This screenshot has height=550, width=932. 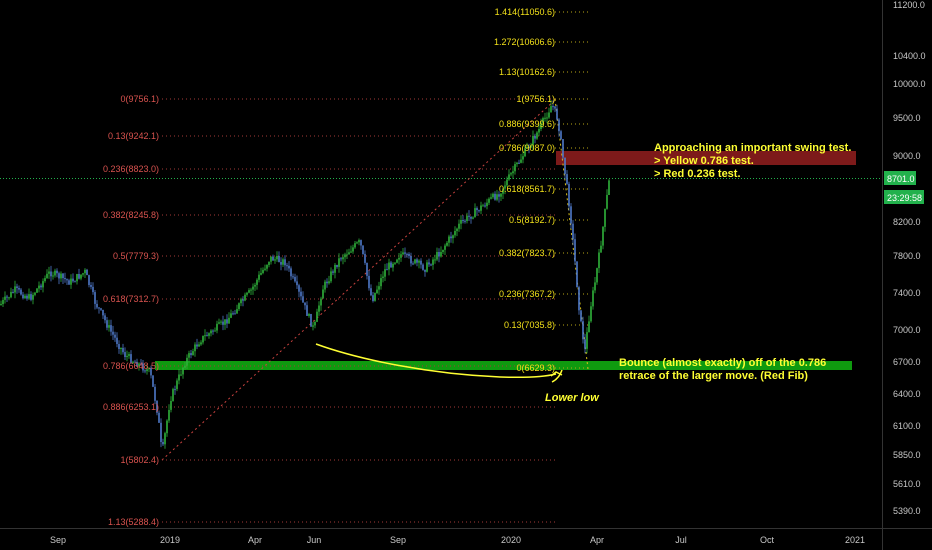 I want to click on price-tick-label: 5610.0, so click(x=907, y=484).